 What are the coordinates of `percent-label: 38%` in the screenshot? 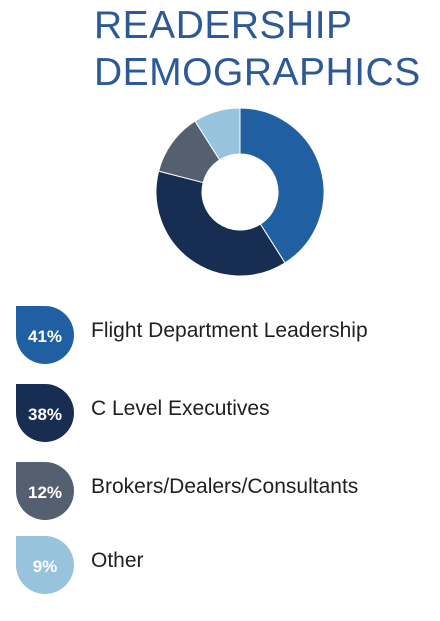 It's located at (45, 414).